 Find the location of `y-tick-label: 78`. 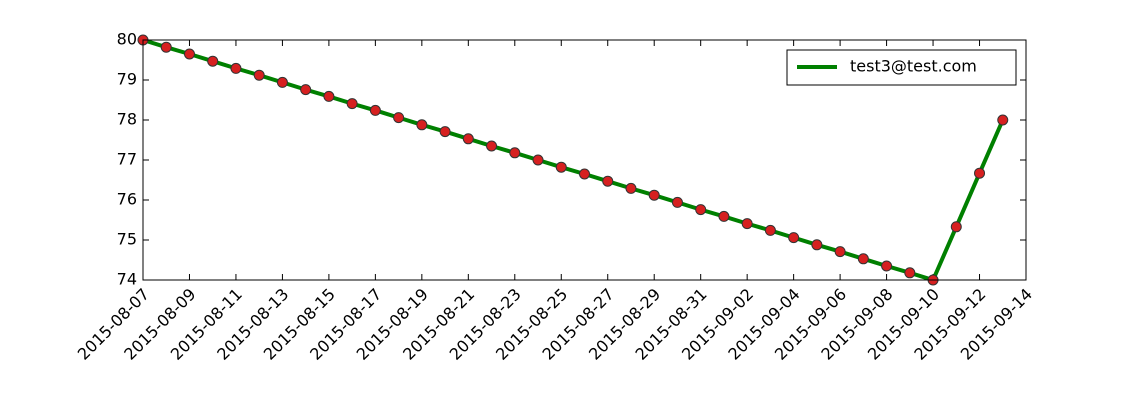

y-tick-label: 78 is located at coordinates (127, 119).